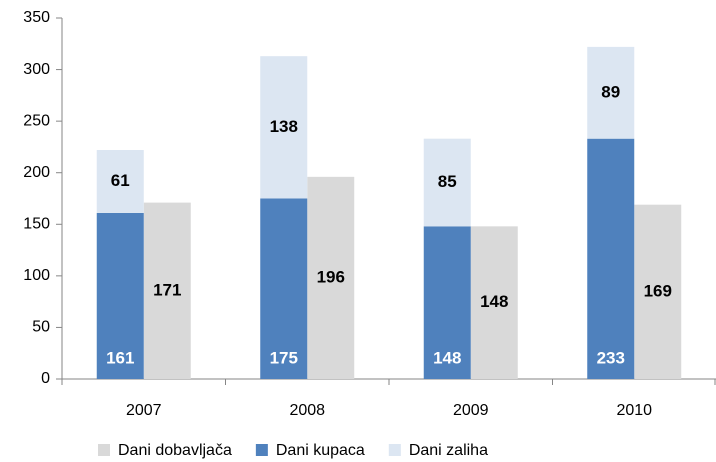  Describe the element at coordinates (144, 410) in the screenshot. I see `x-tick-label: 2007` at that location.